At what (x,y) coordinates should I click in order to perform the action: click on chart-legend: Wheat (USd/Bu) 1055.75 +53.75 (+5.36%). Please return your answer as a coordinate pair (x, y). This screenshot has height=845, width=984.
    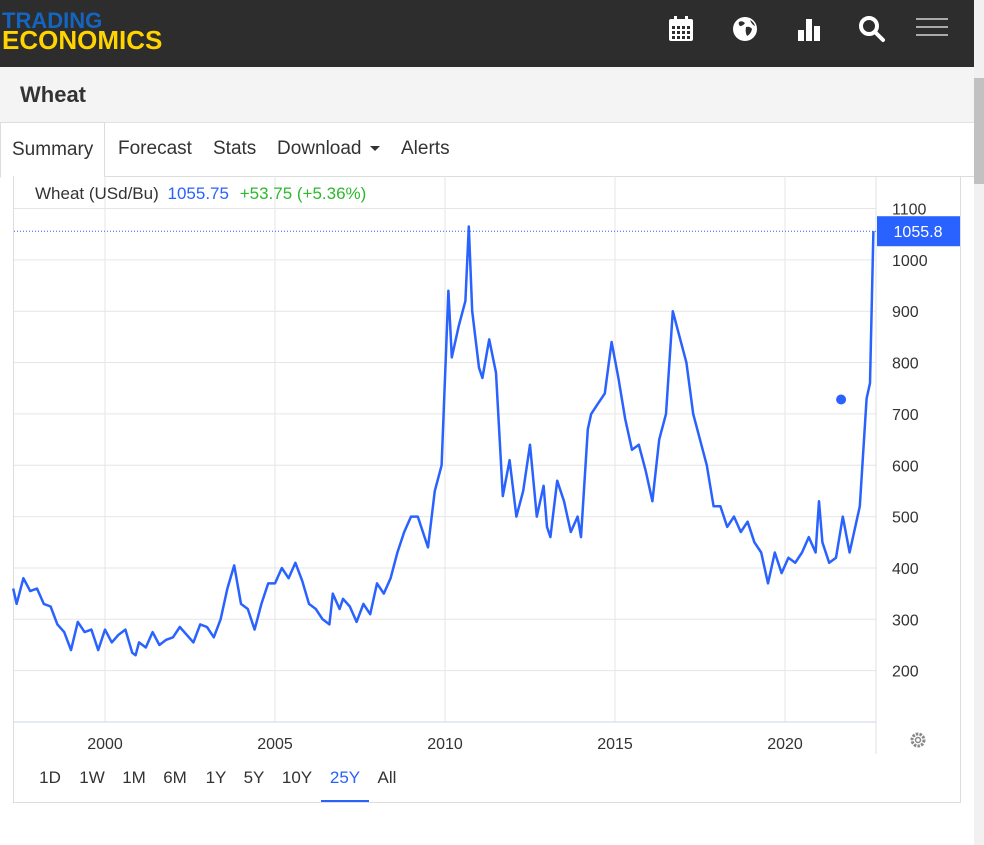
    Looking at the image, I should click on (200, 194).